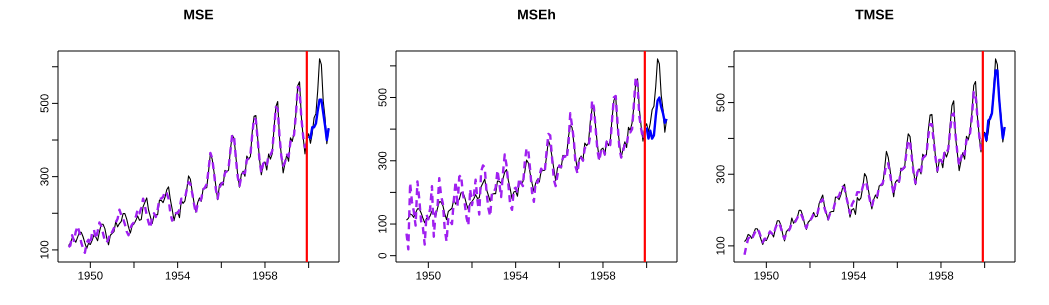  Describe the element at coordinates (537, 14) in the screenshot. I see `chart-title: MSEh` at that location.